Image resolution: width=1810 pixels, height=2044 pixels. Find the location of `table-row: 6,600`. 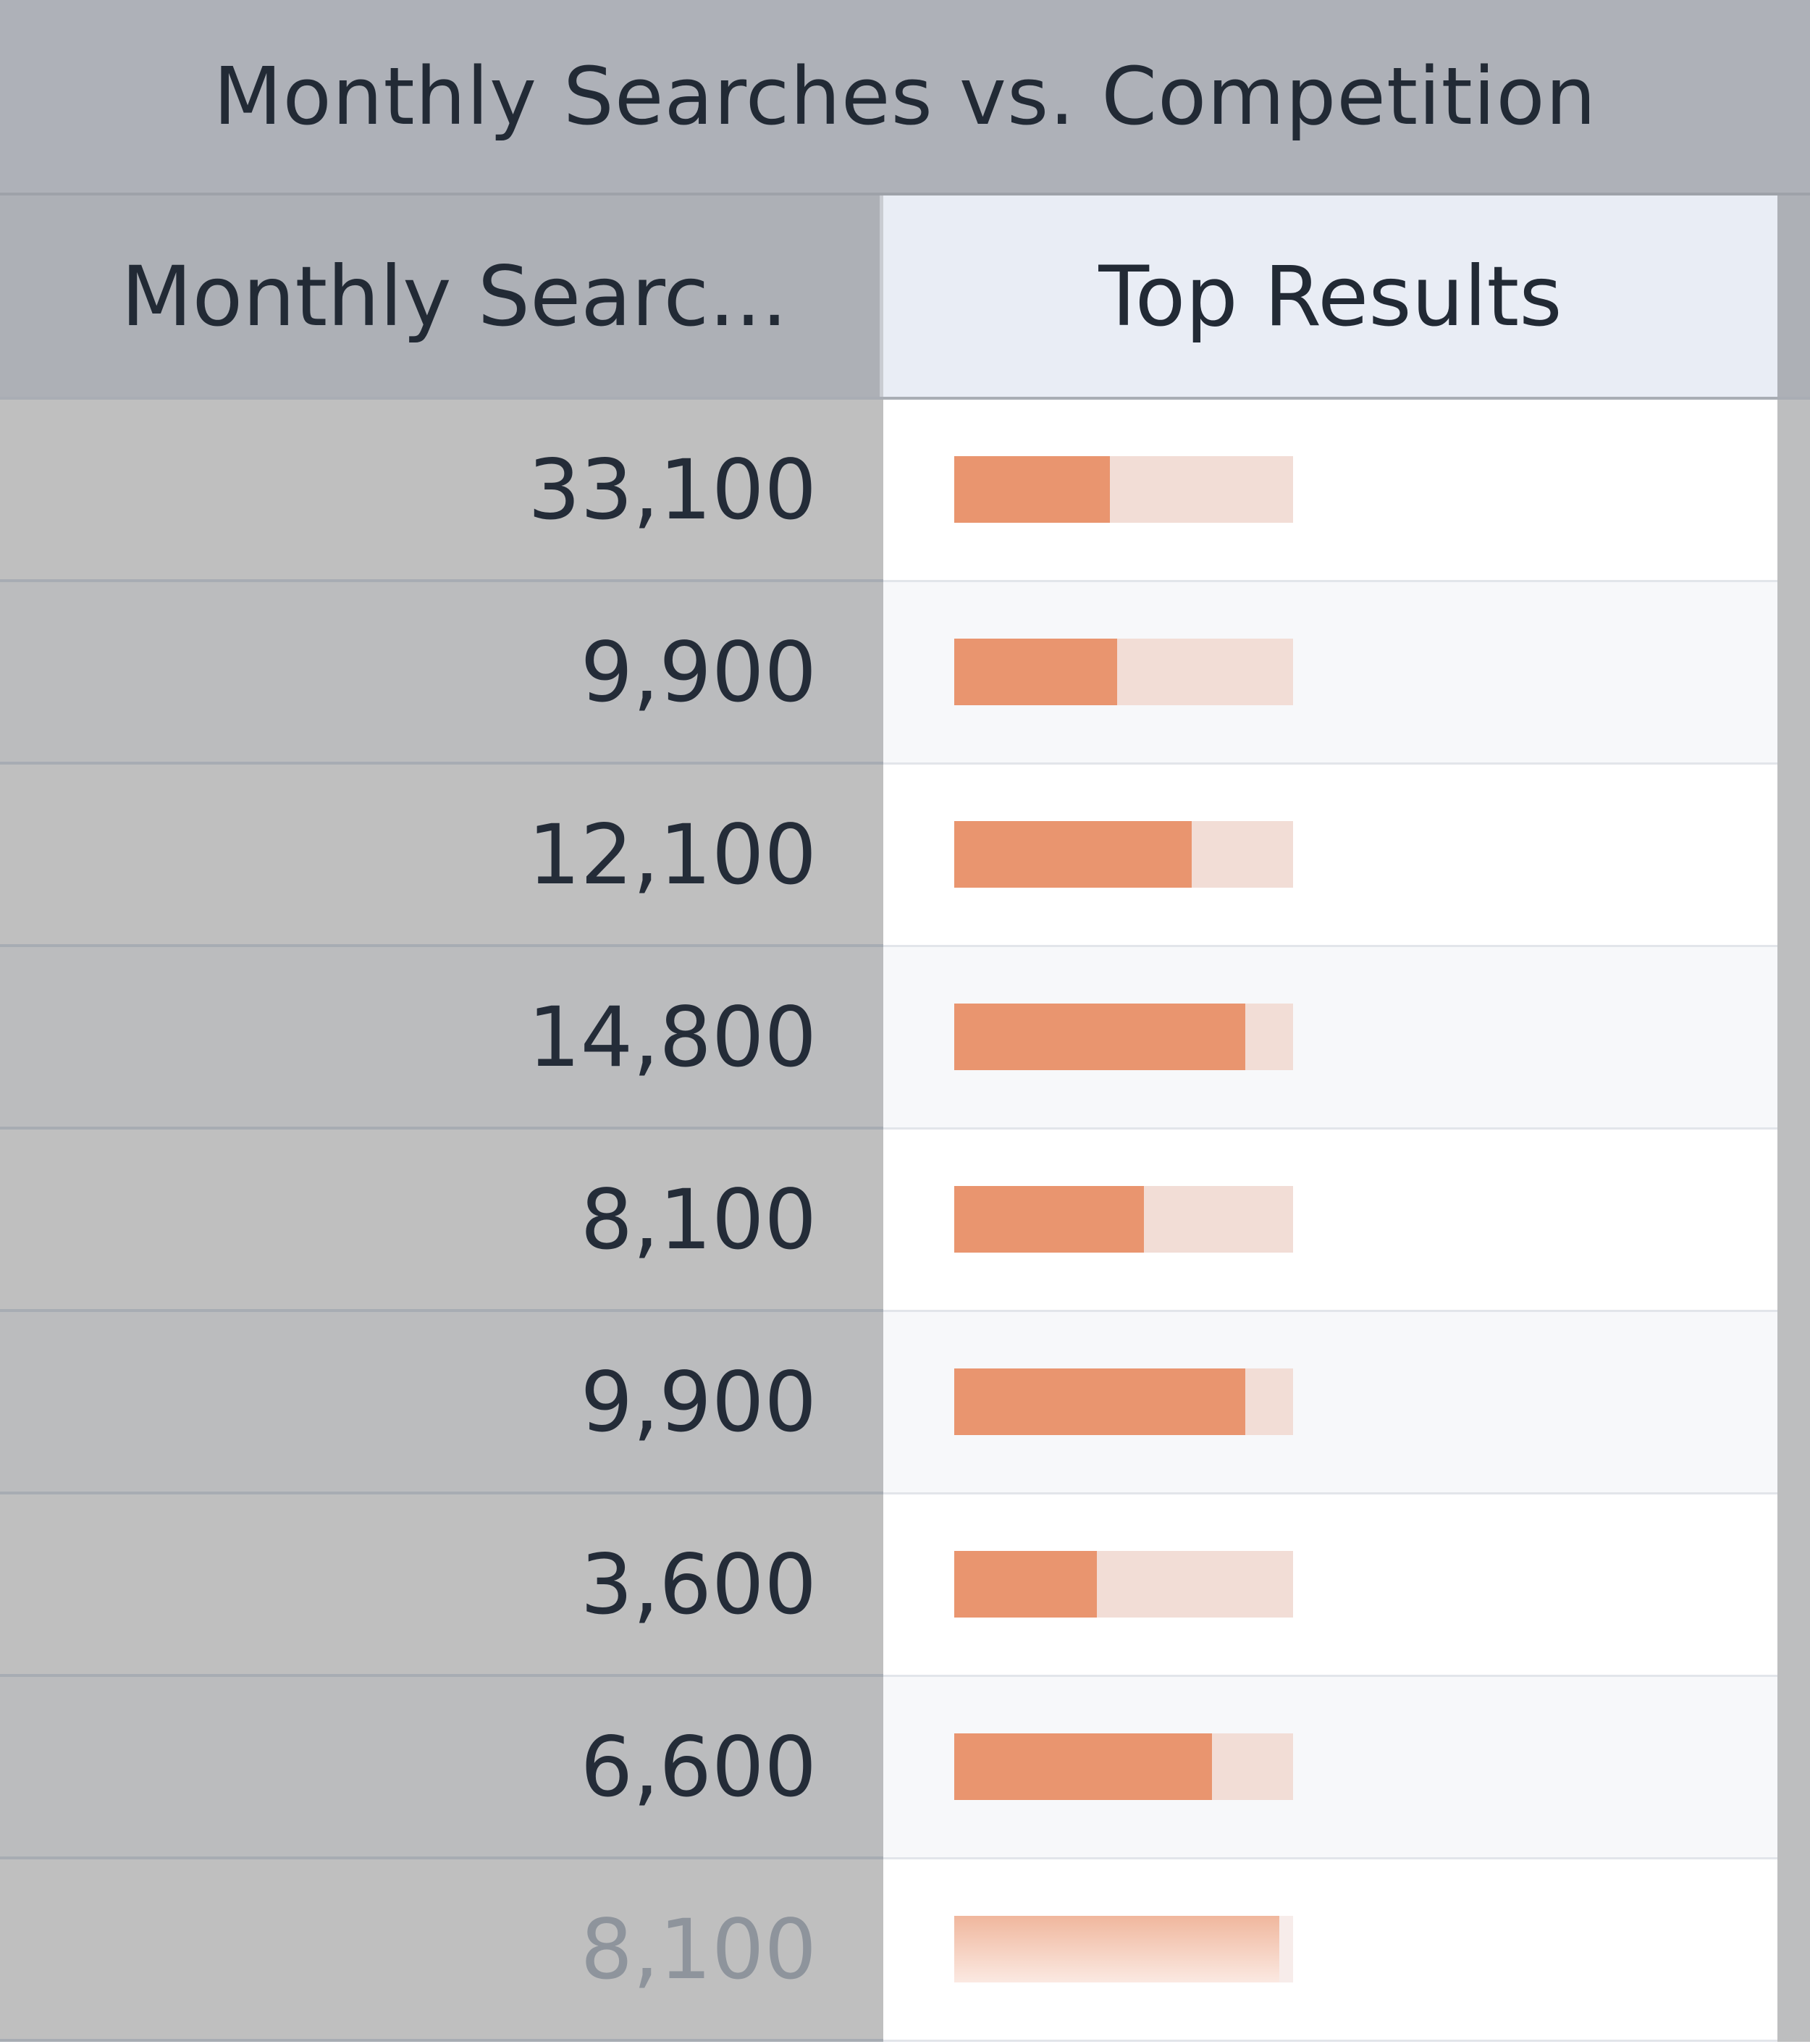

table-row: 6,600 is located at coordinates (905, 1768).